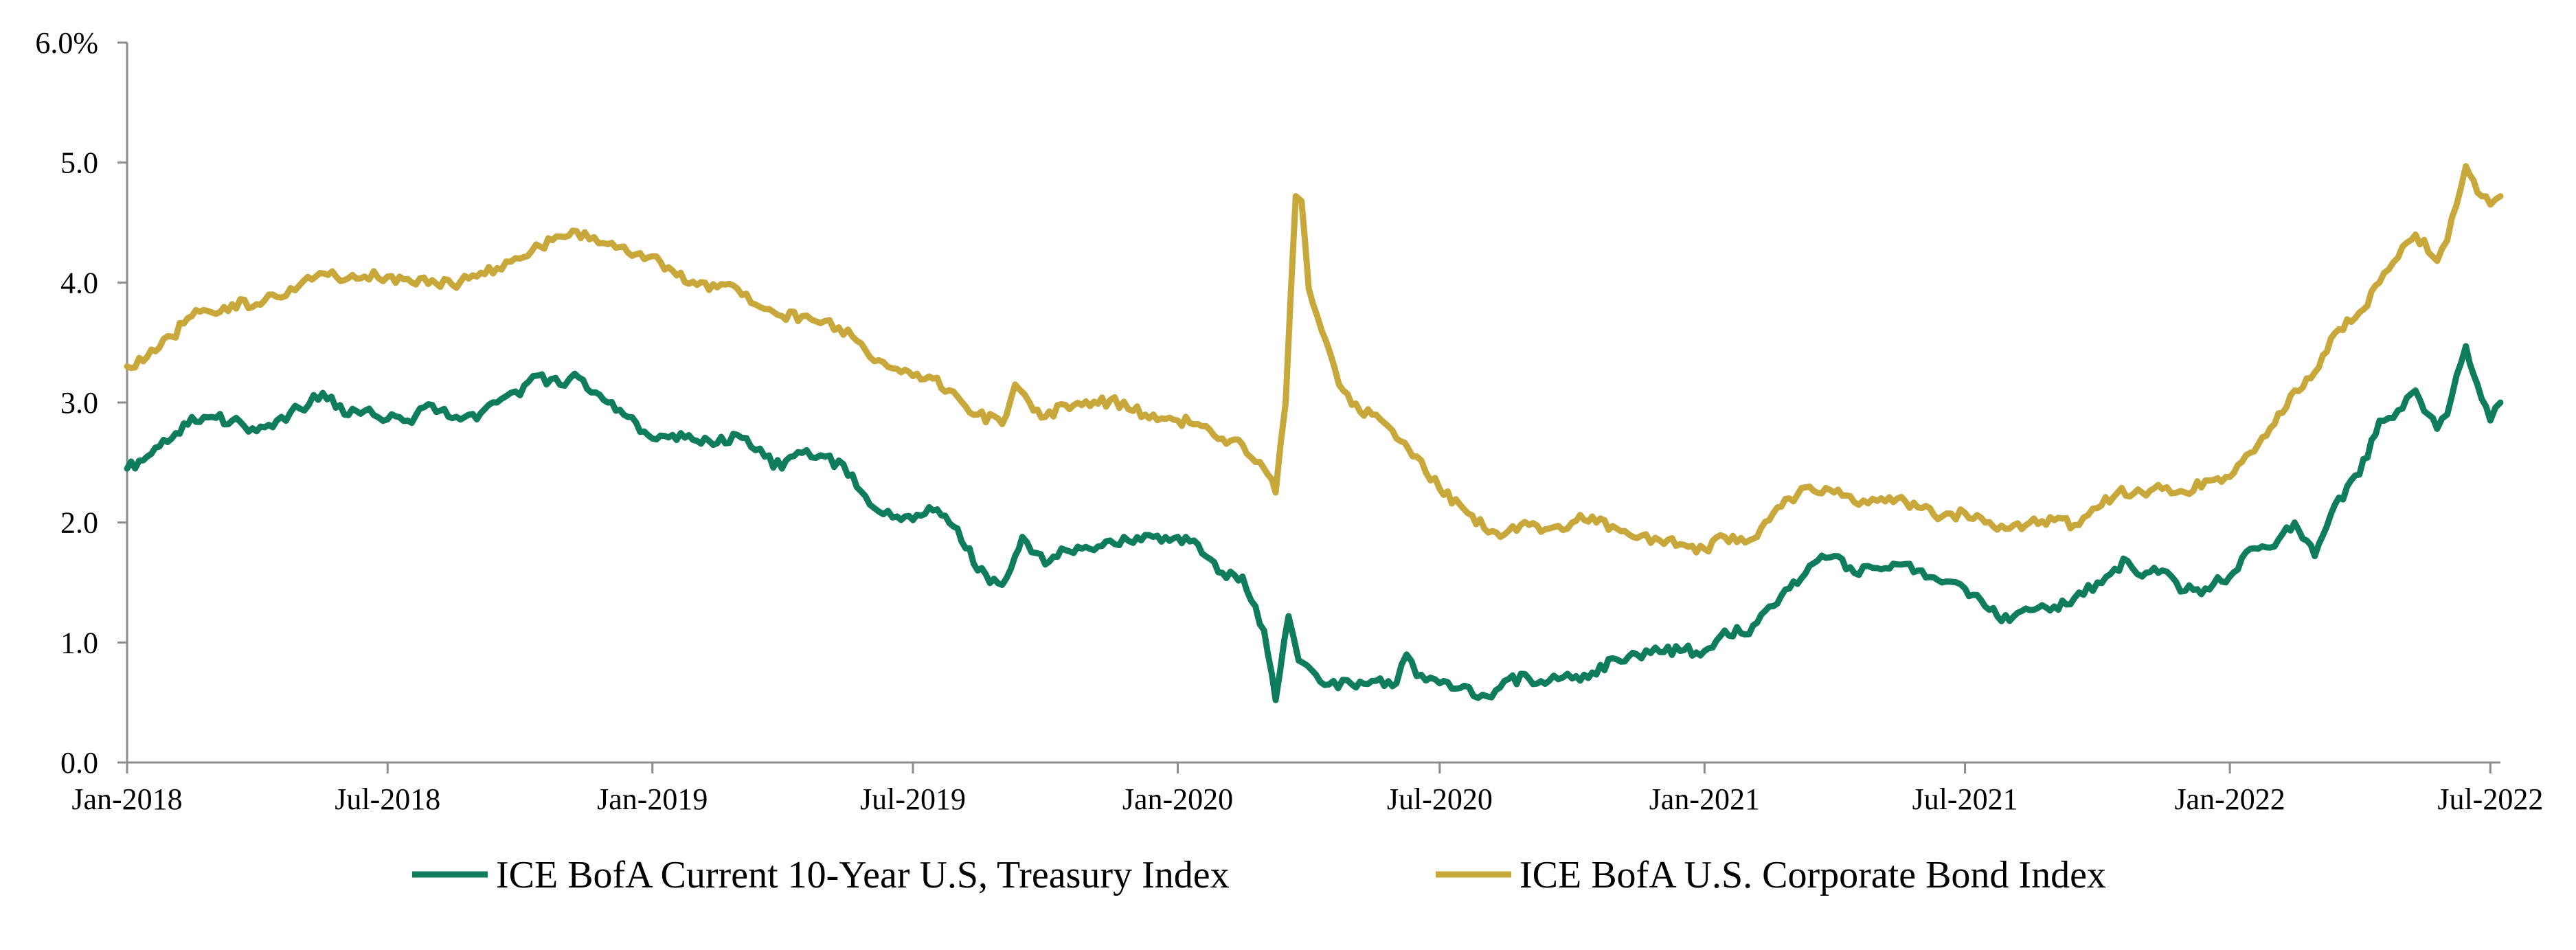  Describe the element at coordinates (79, 403) in the screenshot. I see `y-tick-label: 3.0` at that location.